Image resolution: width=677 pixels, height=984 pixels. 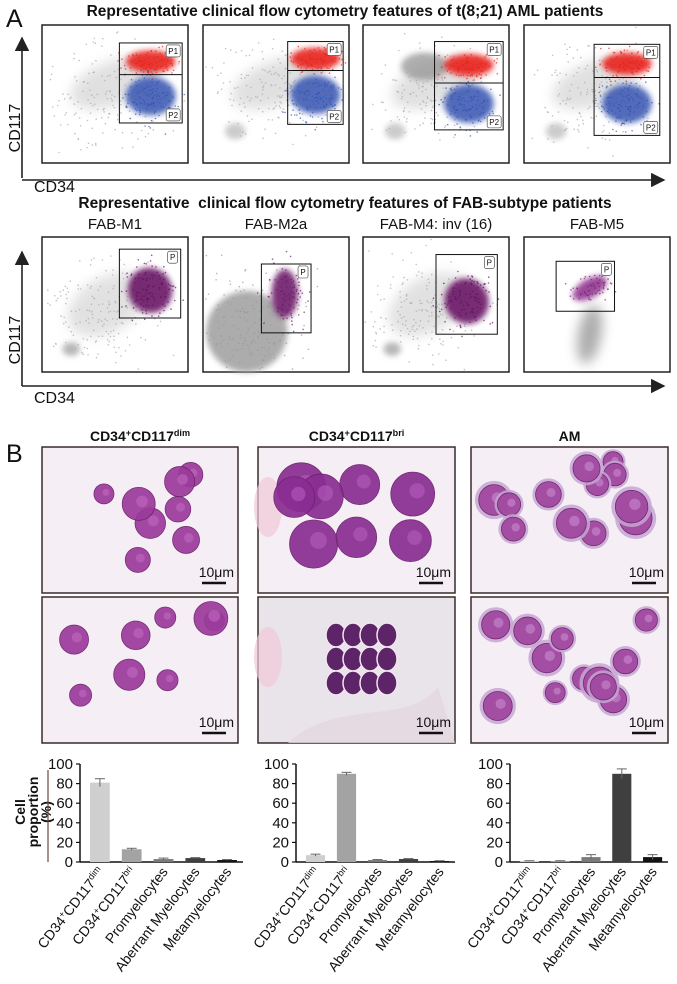 I want to click on gate-label: P, so click(x=172, y=257).